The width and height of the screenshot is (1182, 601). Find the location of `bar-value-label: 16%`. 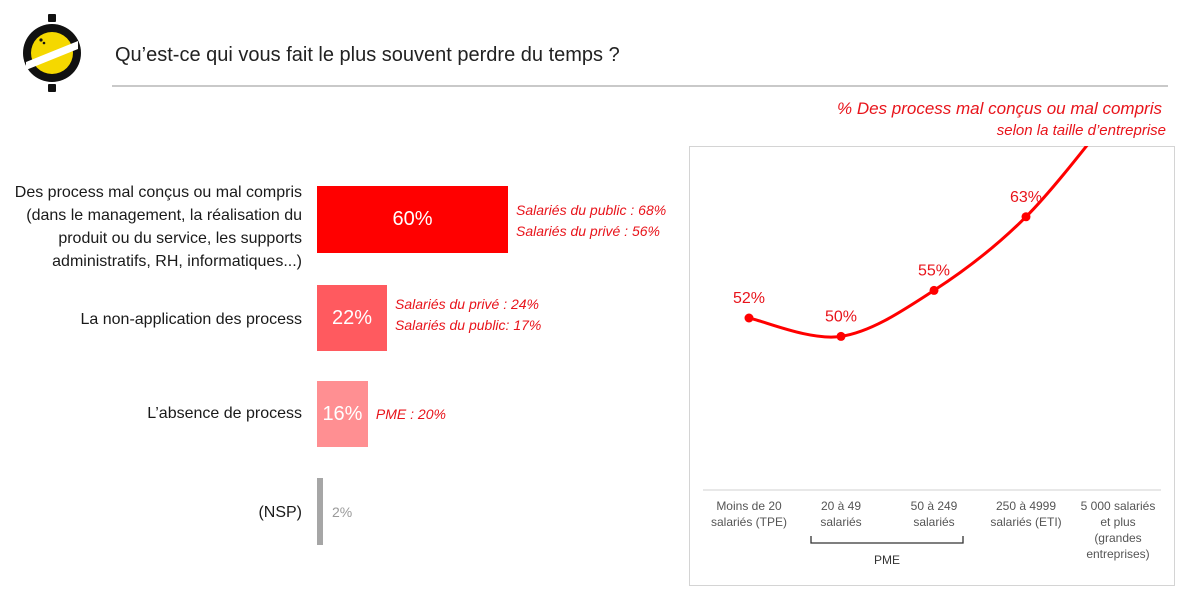

bar-value-label: 16% is located at coordinates (342, 413).